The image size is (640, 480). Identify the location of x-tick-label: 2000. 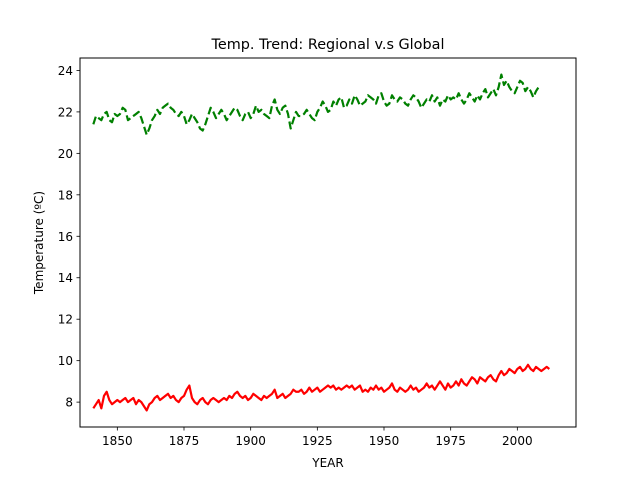
(517, 441).